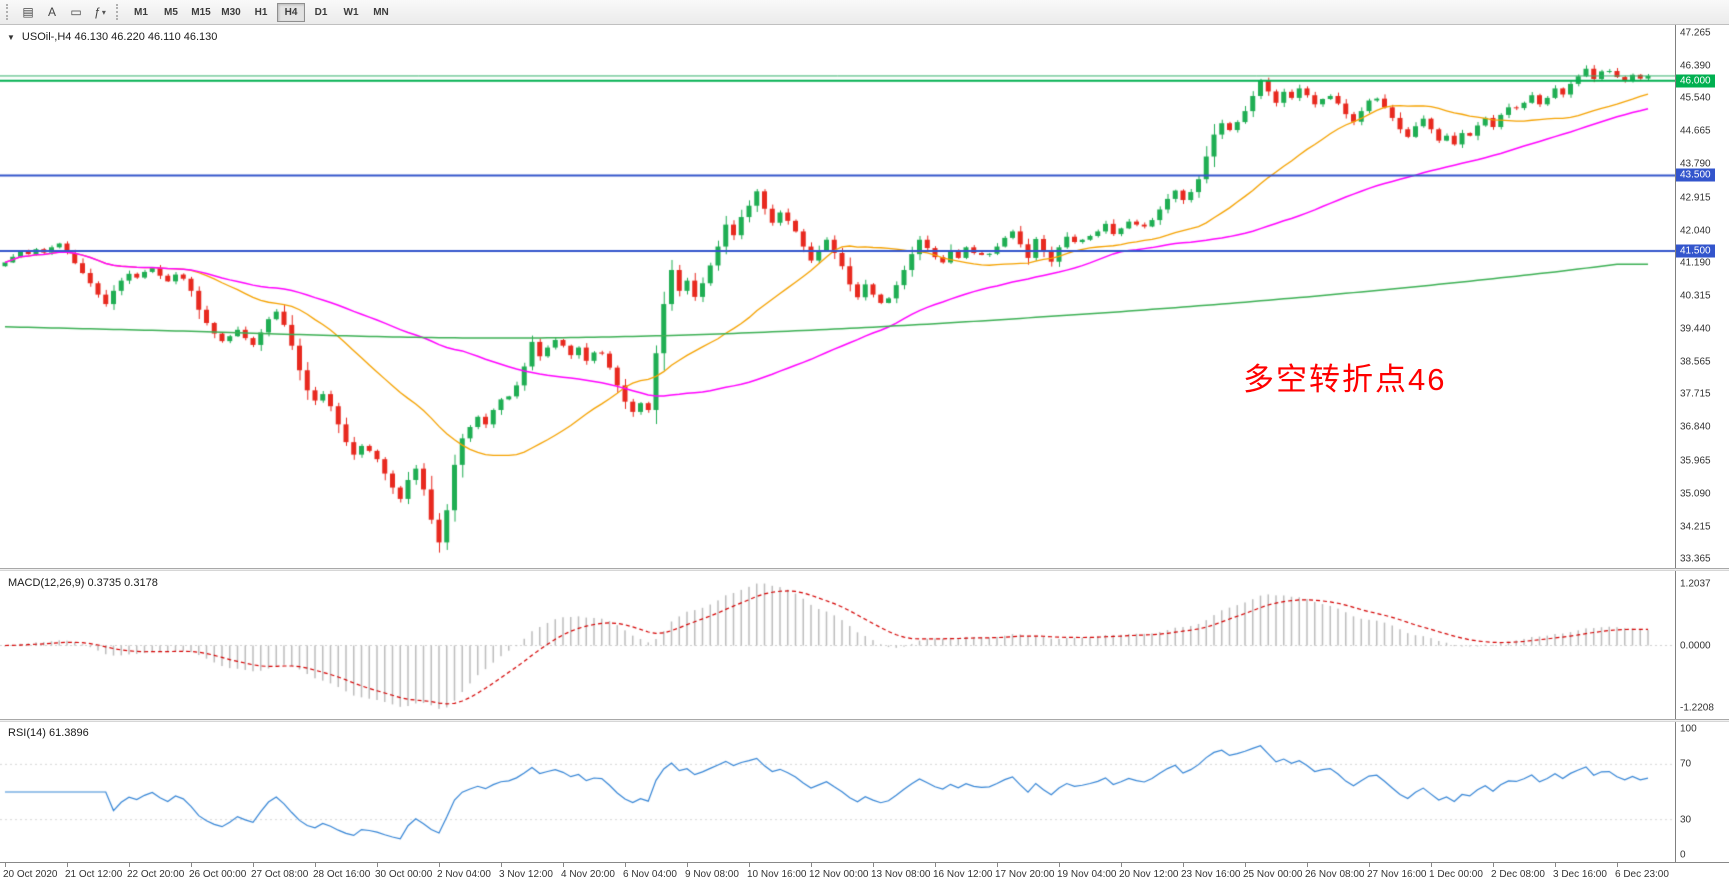 The width and height of the screenshot is (1729, 893). I want to click on price-axis-label: 38.565, so click(1695, 362).